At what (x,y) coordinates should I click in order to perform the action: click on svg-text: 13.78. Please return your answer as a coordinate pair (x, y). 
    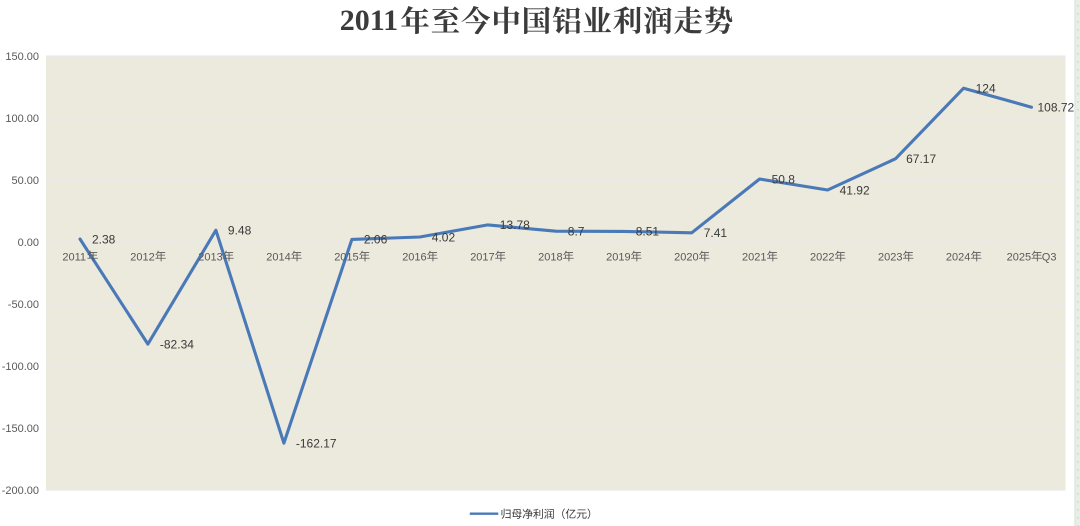
    Looking at the image, I should click on (515, 225).